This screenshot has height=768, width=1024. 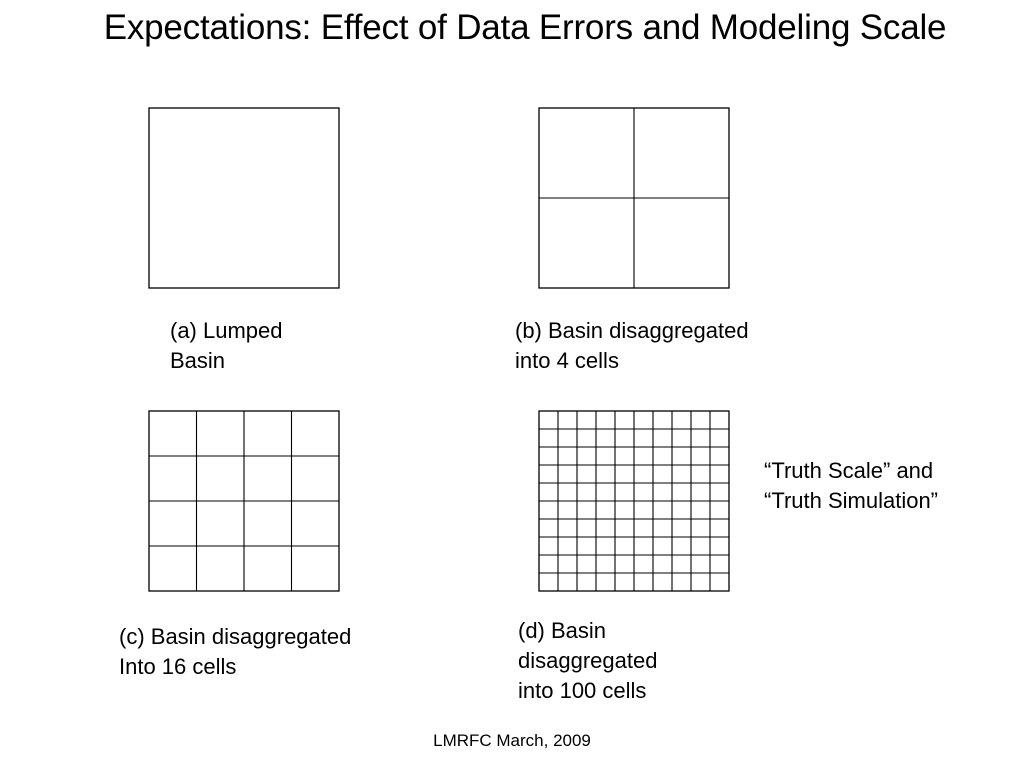 What do you see at coordinates (851, 500) in the screenshot?
I see `annotation-line: “Truth Simulation”` at bounding box center [851, 500].